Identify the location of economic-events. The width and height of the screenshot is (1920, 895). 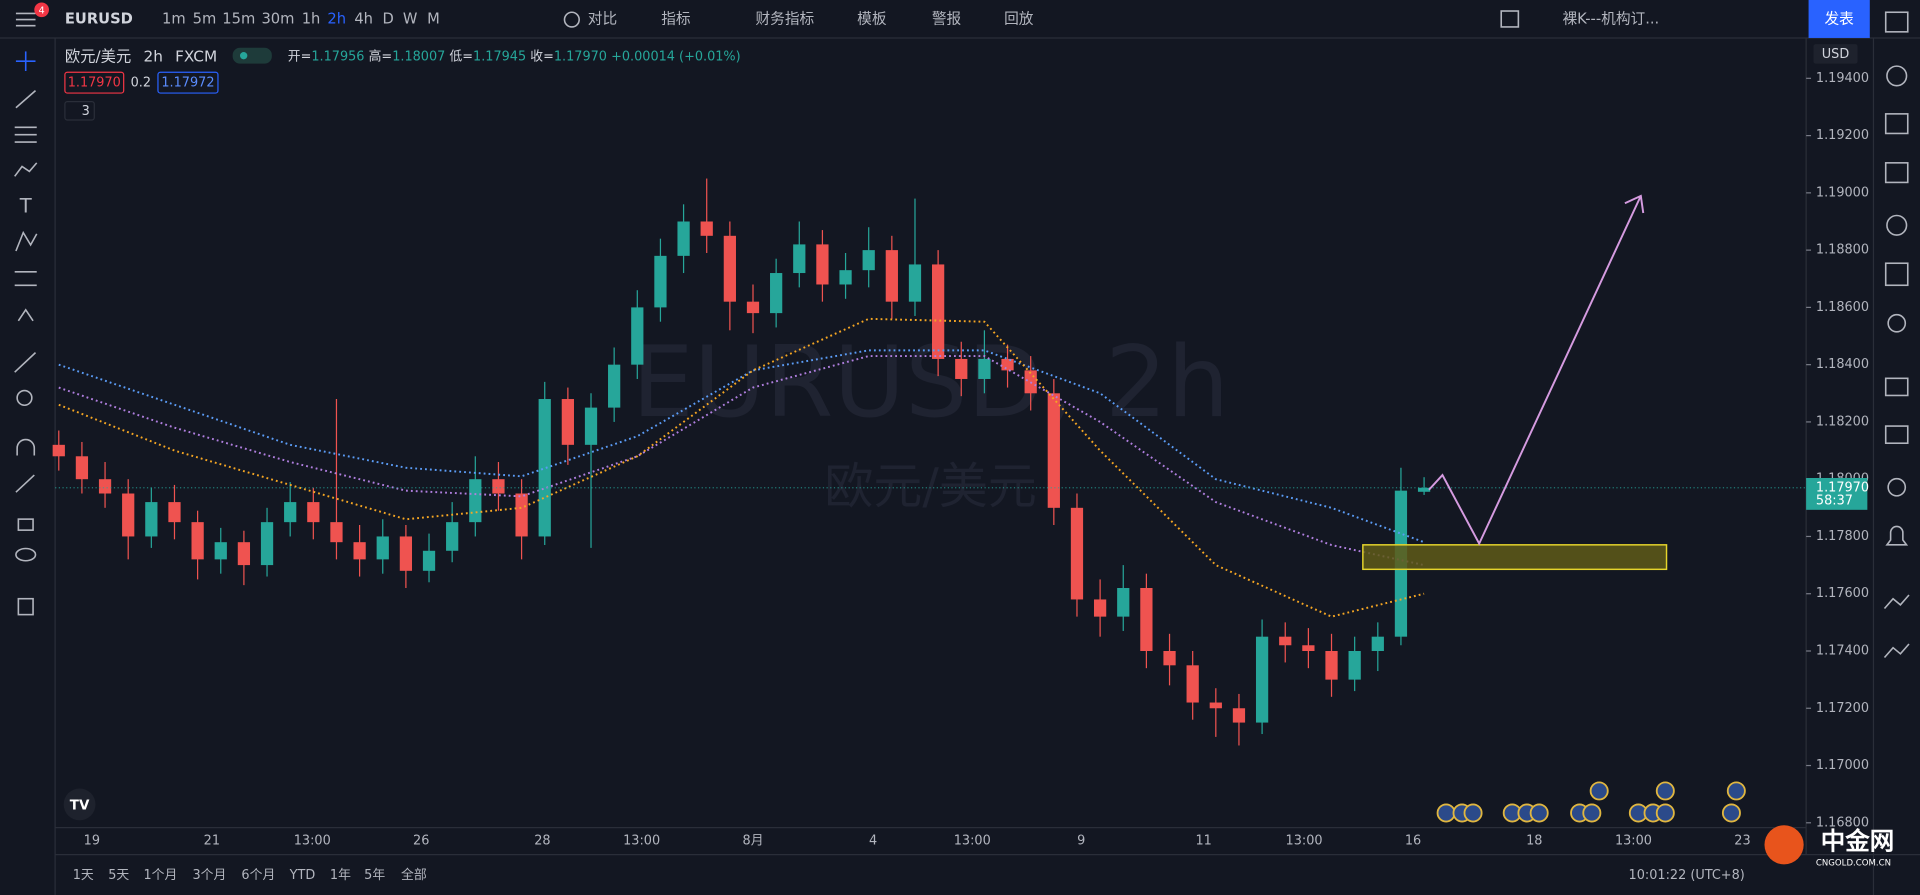
(1591, 802).